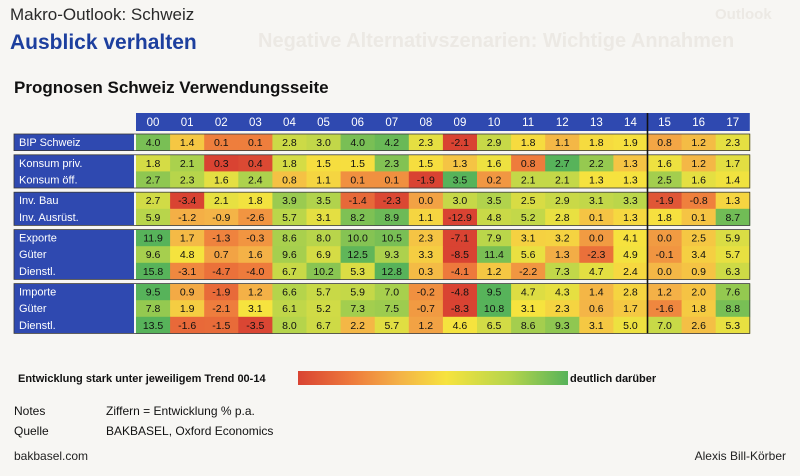  Describe the element at coordinates (699, 201) in the screenshot. I see `heatmap-value: -0.8` at that location.